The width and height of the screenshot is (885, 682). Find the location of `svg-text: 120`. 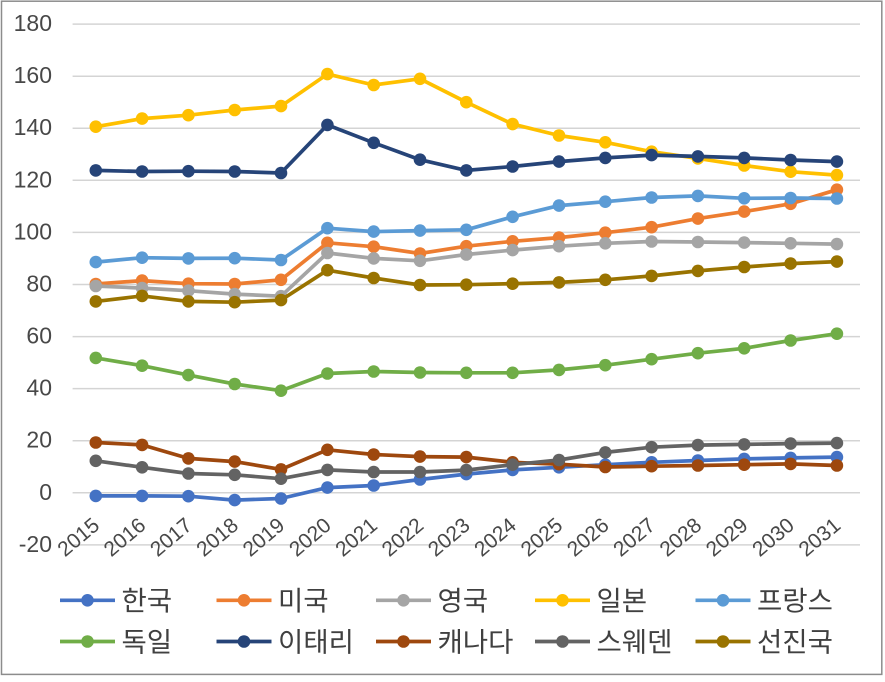

svg-text: 120 is located at coordinates (33, 179).